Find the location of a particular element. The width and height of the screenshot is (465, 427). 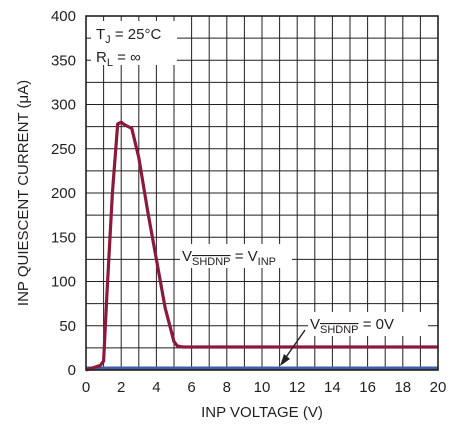

x-tick-label: 20 is located at coordinates (438, 387).